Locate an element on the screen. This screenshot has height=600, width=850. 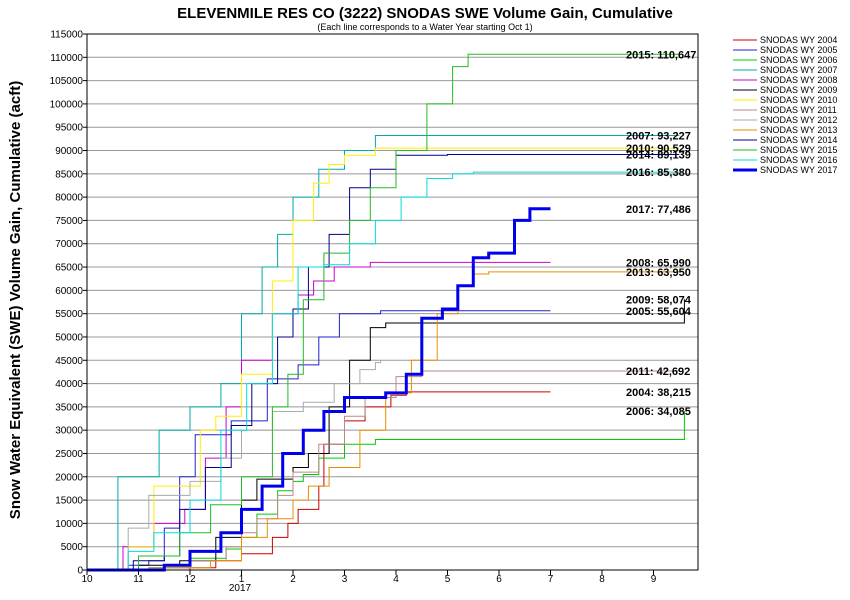
legend-label: SNODAS WY 2006 is located at coordinates (798, 60).